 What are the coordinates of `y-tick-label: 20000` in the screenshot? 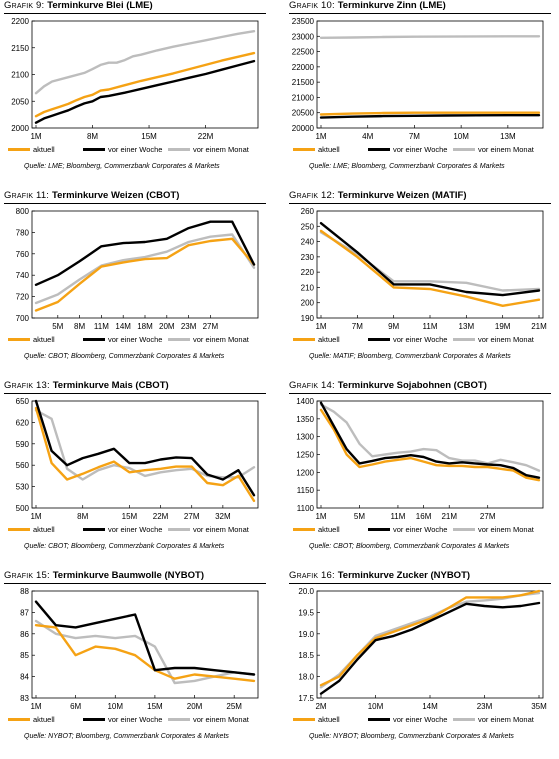 It's located at (303, 128).